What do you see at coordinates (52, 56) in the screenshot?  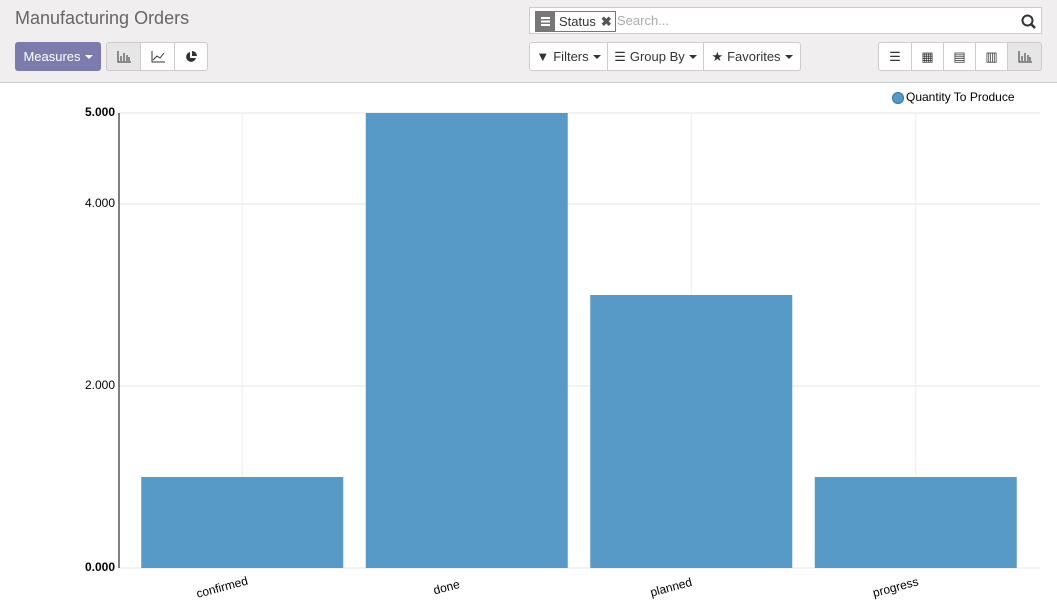 I see `measures-label: Measures` at bounding box center [52, 56].